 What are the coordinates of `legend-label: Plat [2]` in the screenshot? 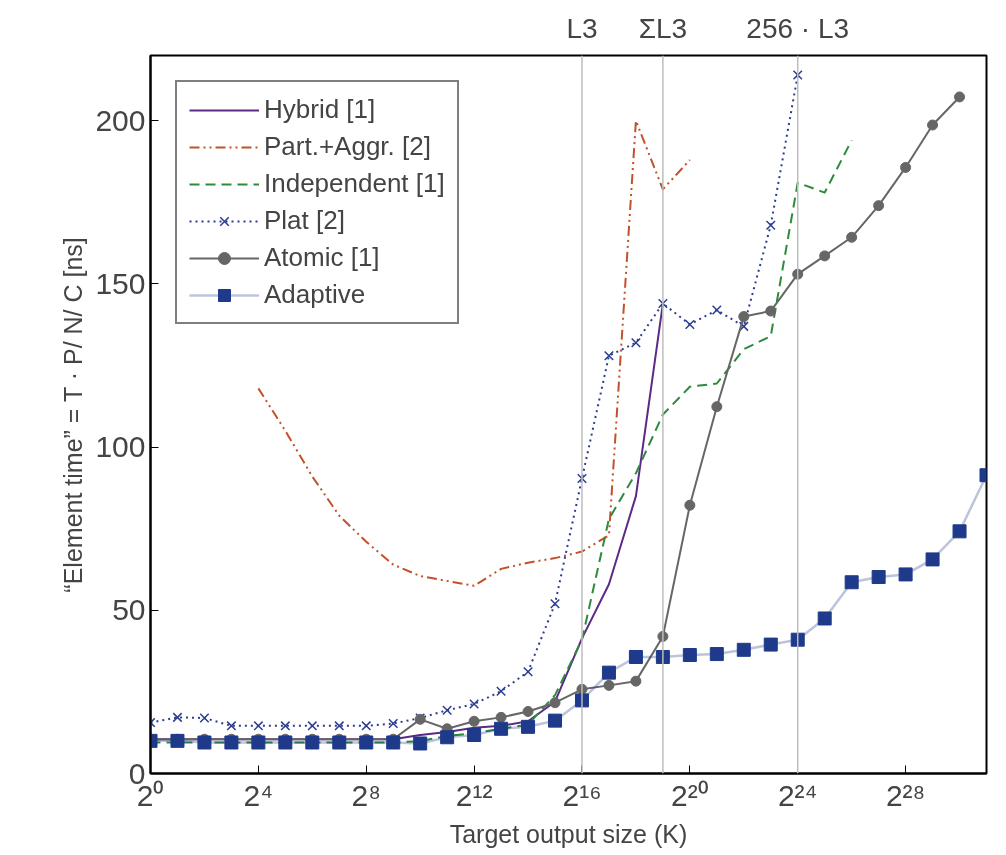 It's located at (304, 220).